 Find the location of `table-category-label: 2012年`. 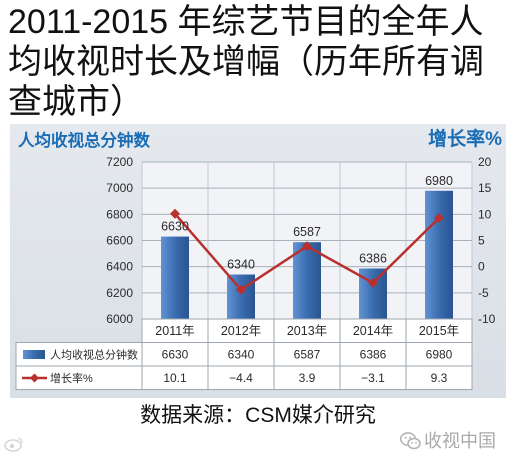

table-category-label: 2012年 is located at coordinates (241, 331).